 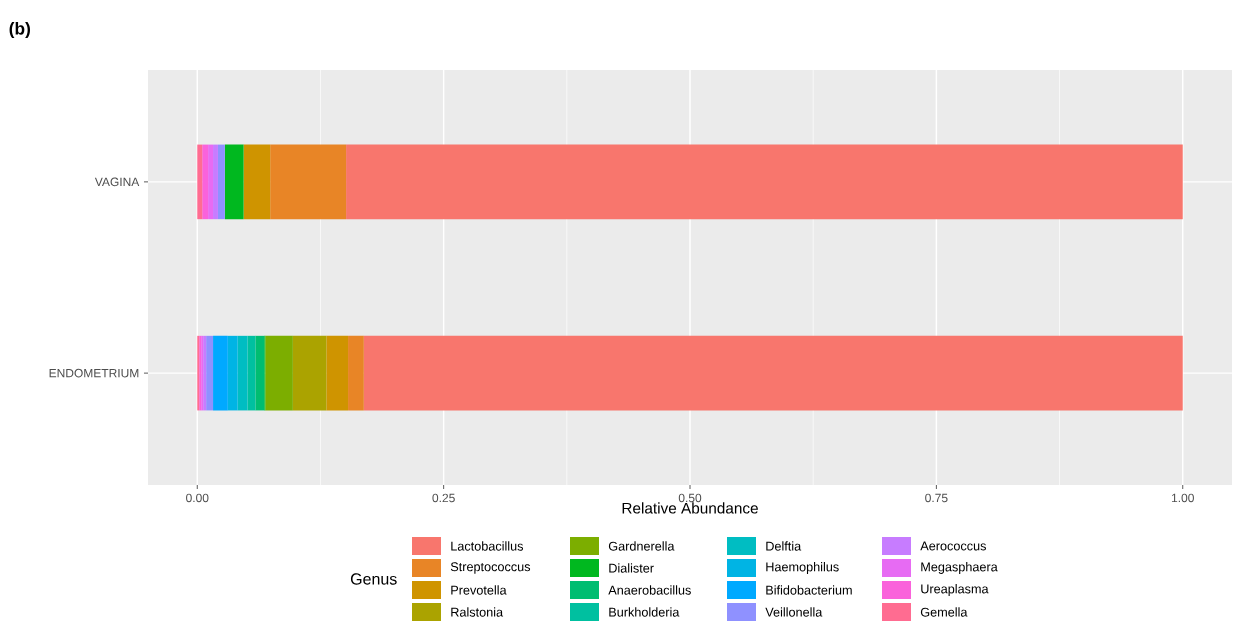 I want to click on legend-label: Veillonella, so click(x=794, y=612).